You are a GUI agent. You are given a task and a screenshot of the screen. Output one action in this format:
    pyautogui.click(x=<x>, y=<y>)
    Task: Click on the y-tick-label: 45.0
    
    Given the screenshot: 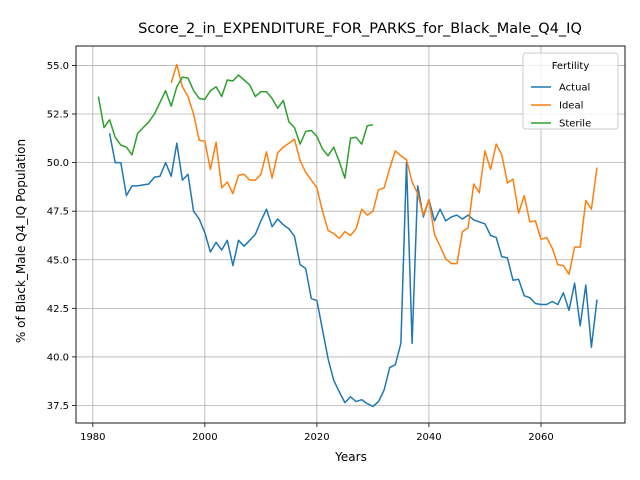 What is the action you would take?
    pyautogui.click(x=58, y=260)
    